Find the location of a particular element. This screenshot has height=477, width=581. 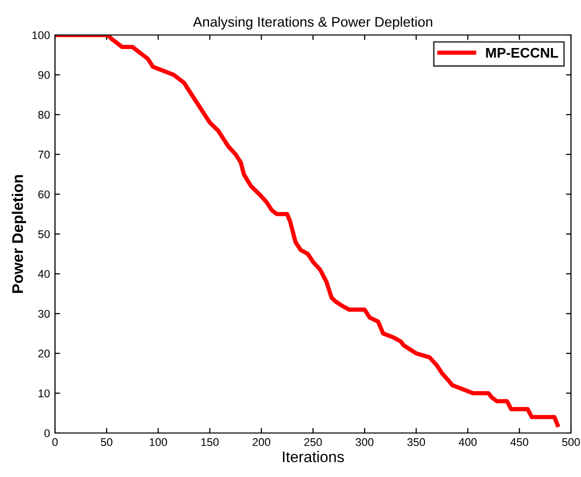

x-tick-label: 150 is located at coordinates (210, 442).